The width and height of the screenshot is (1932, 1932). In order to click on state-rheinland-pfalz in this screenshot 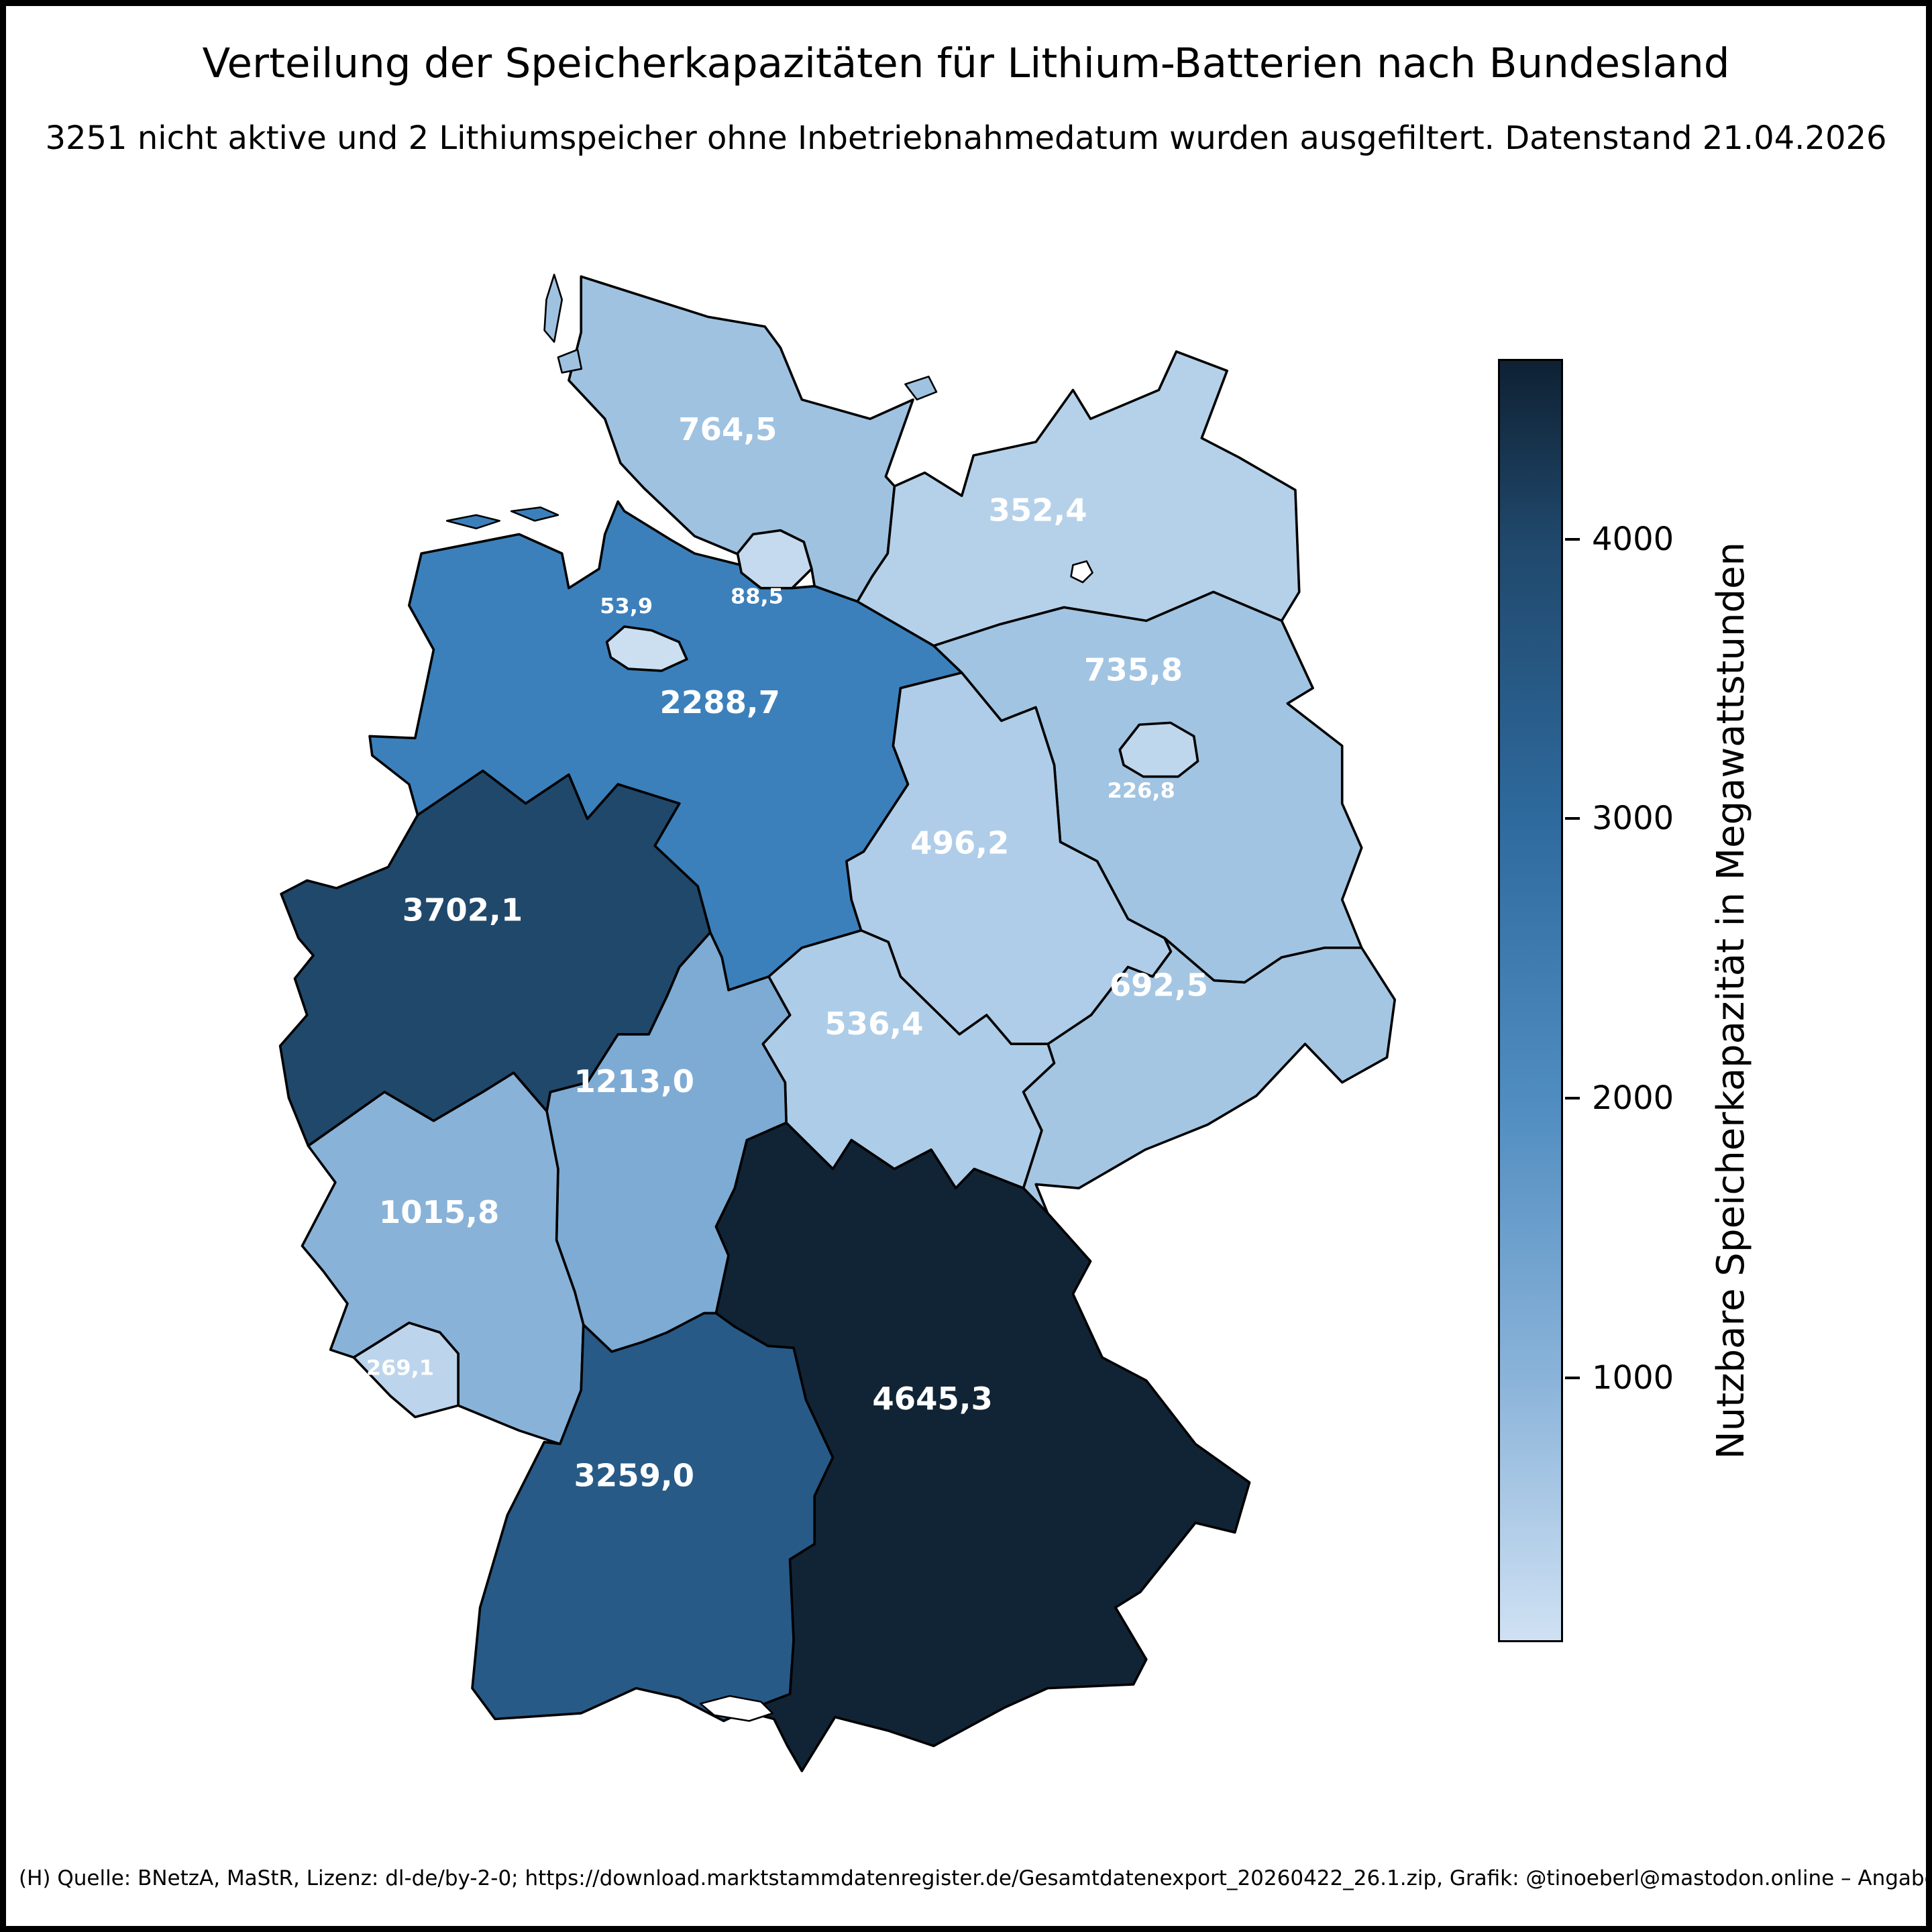, I will do `click(443, 1258)`.